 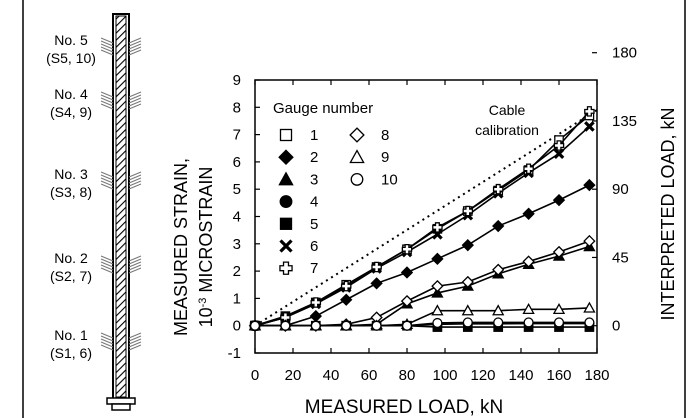 What do you see at coordinates (234, 353) in the screenshot?
I see `y-tick-label: -1` at bounding box center [234, 353].